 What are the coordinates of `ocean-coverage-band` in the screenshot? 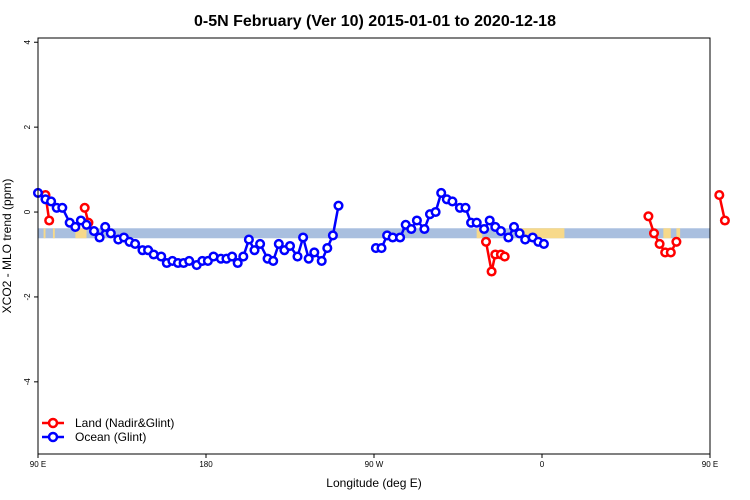 It's located at (374, 233).